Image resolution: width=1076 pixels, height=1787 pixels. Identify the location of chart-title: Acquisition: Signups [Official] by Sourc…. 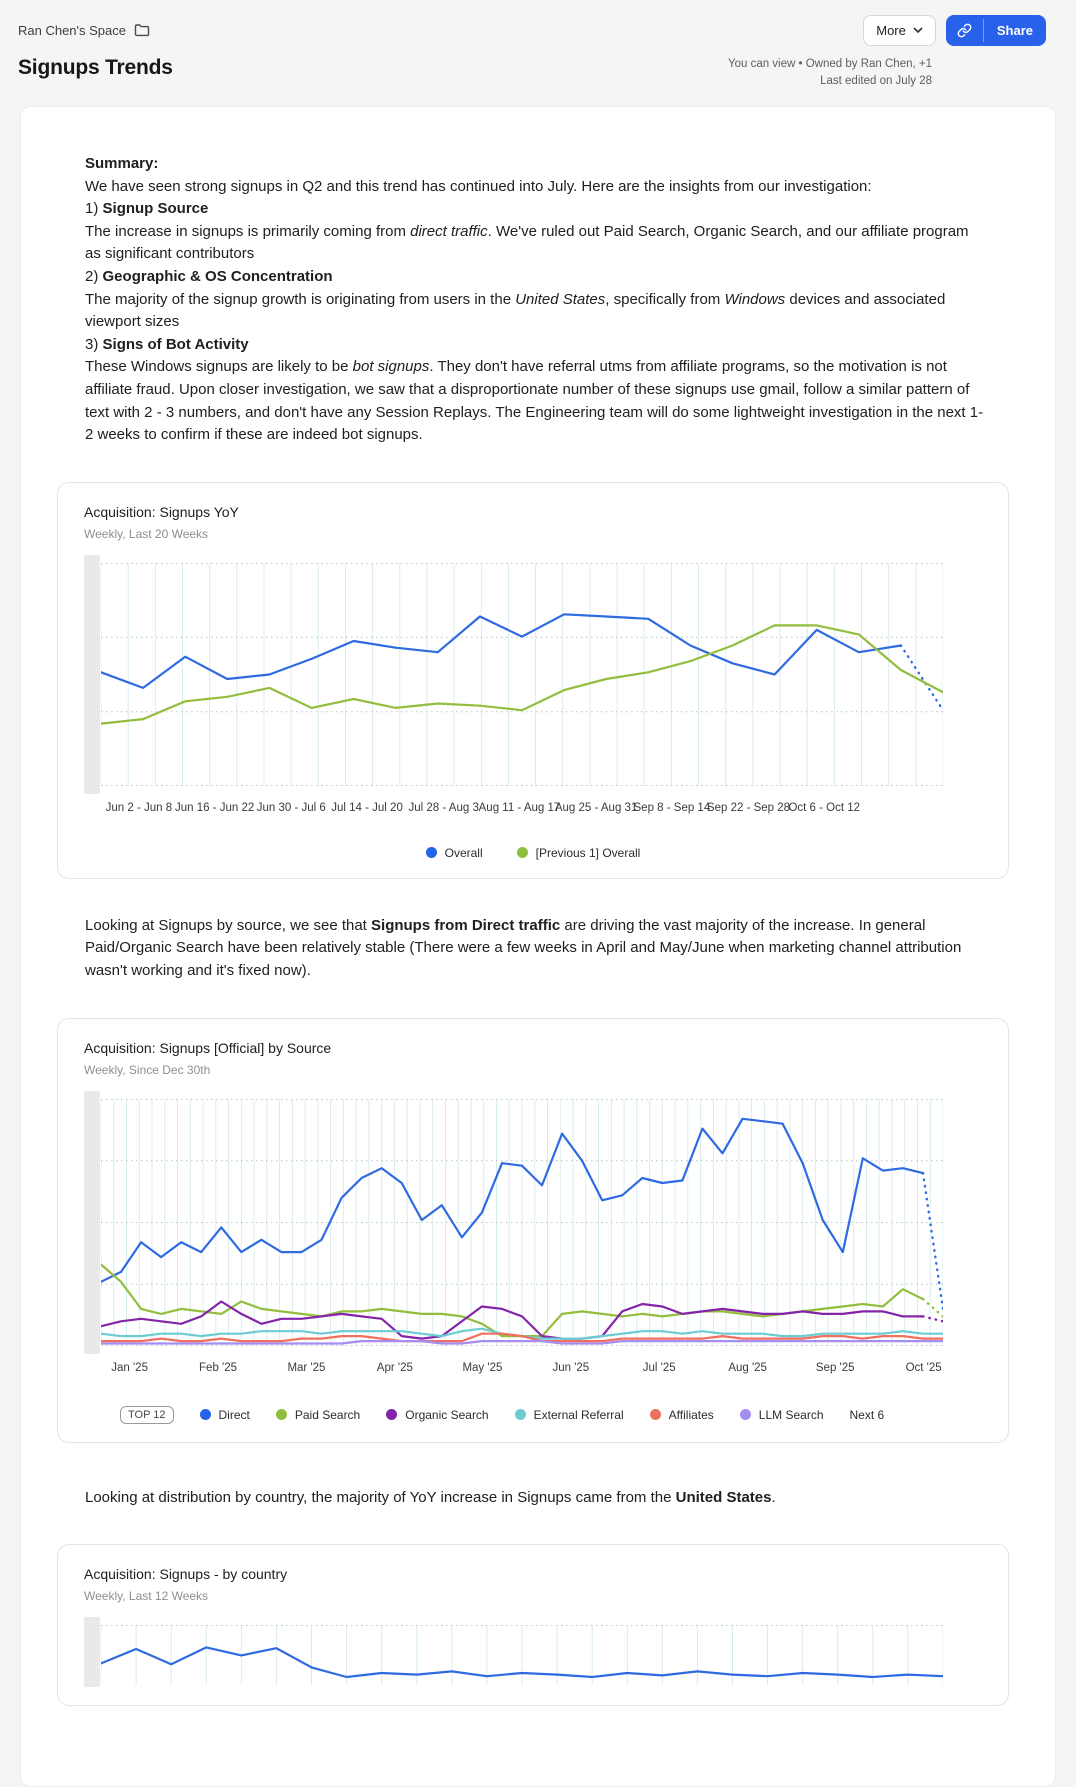
(208, 1047).